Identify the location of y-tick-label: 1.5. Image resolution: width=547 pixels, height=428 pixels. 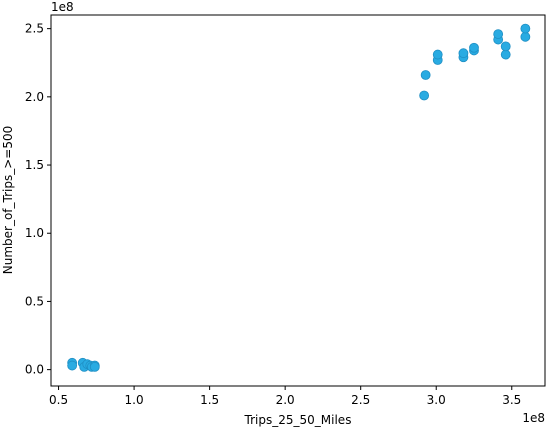
(34, 165).